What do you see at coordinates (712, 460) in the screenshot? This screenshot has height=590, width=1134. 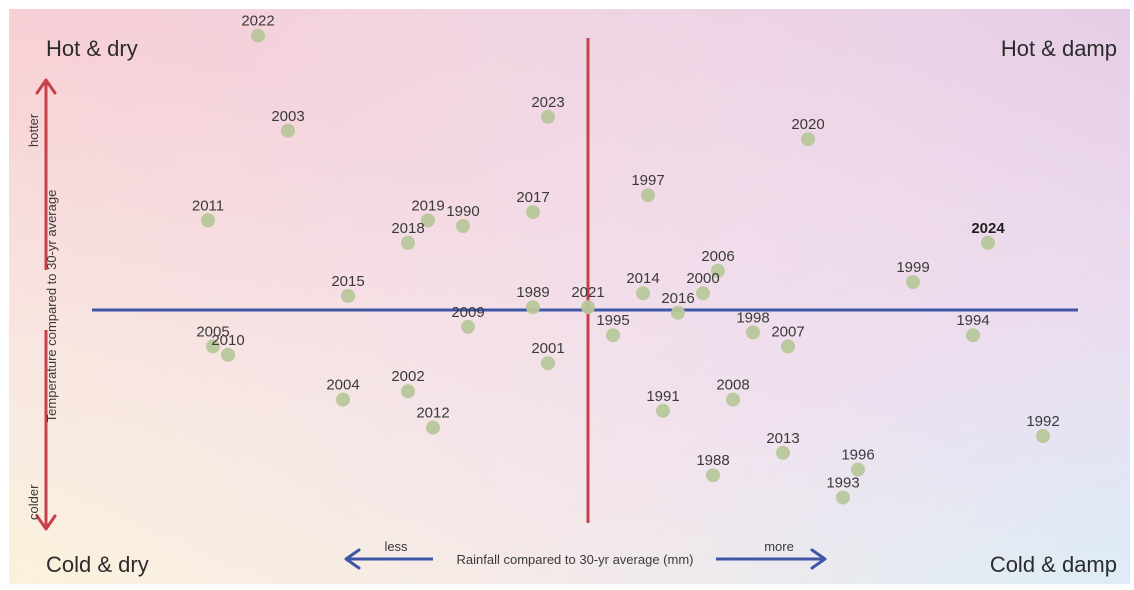 I see `point-label: 1988` at bounding box center [712, 460].